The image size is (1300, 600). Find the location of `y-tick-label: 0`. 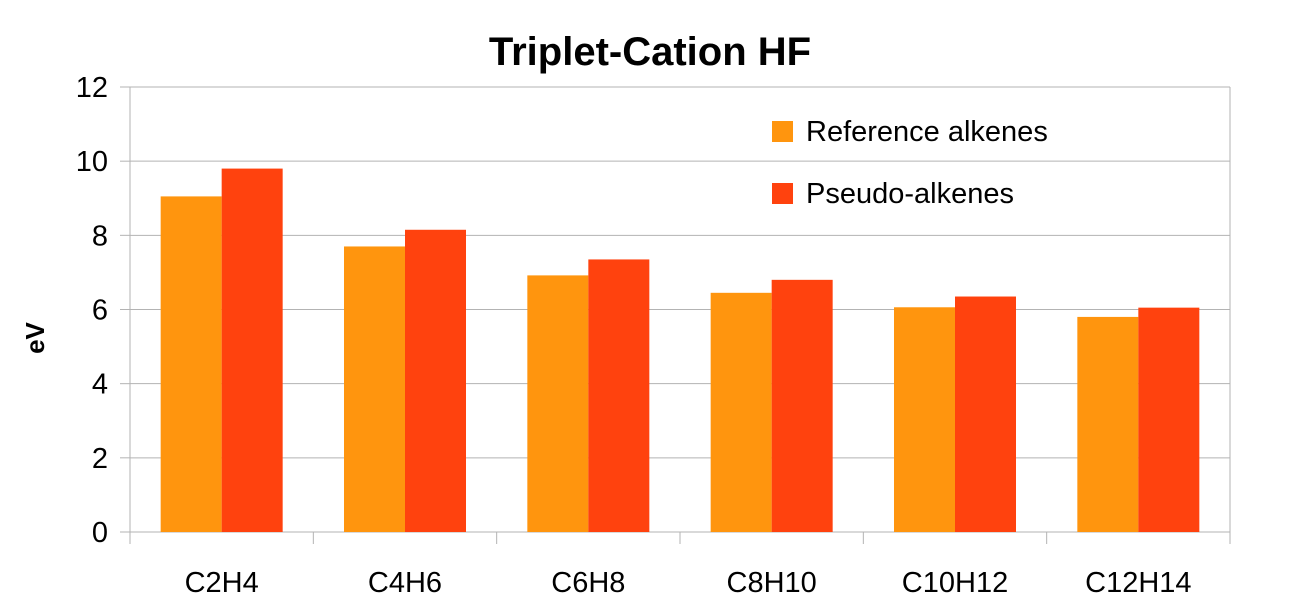

y-tick-label: 0 is located at coordinates (100, 533).